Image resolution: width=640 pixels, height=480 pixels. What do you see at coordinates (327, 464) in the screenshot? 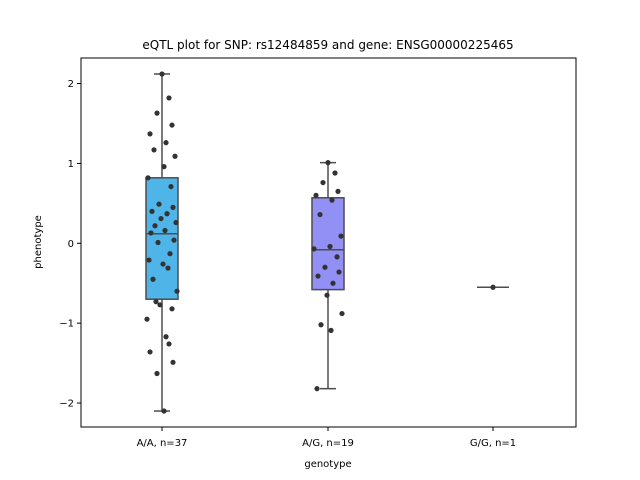
I see `x-axis-label: genotype` at bounding box center [327, 464].